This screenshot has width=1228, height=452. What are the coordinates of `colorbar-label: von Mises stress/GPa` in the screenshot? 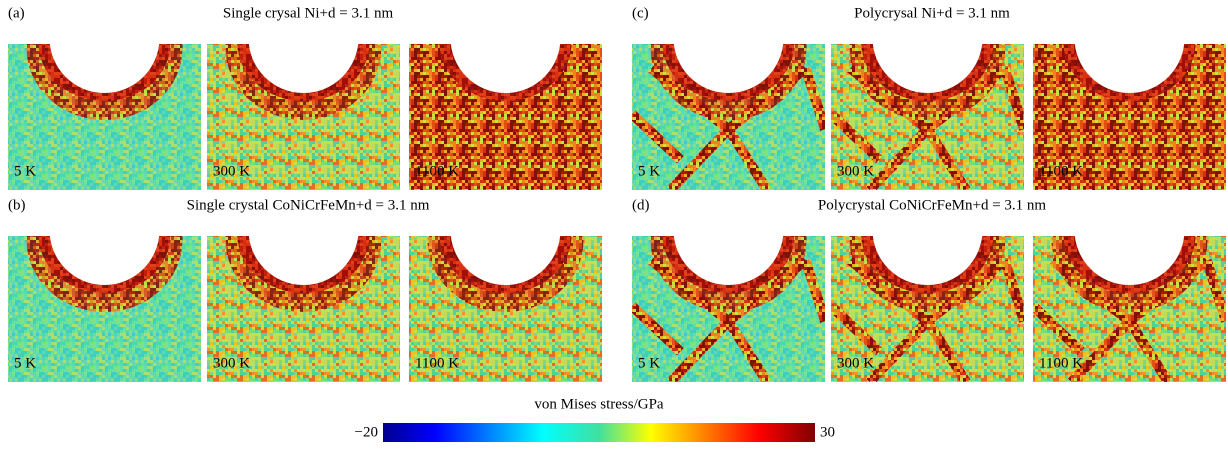 It's located at (599, 404).